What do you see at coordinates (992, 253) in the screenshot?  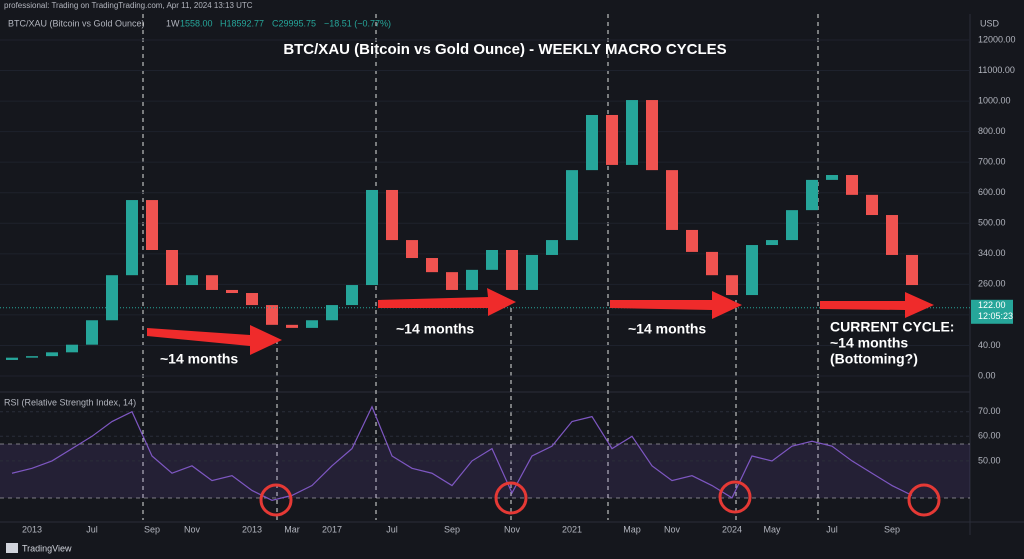 I see `y-tick-label: 340.00` at bounding box center [992, 253].